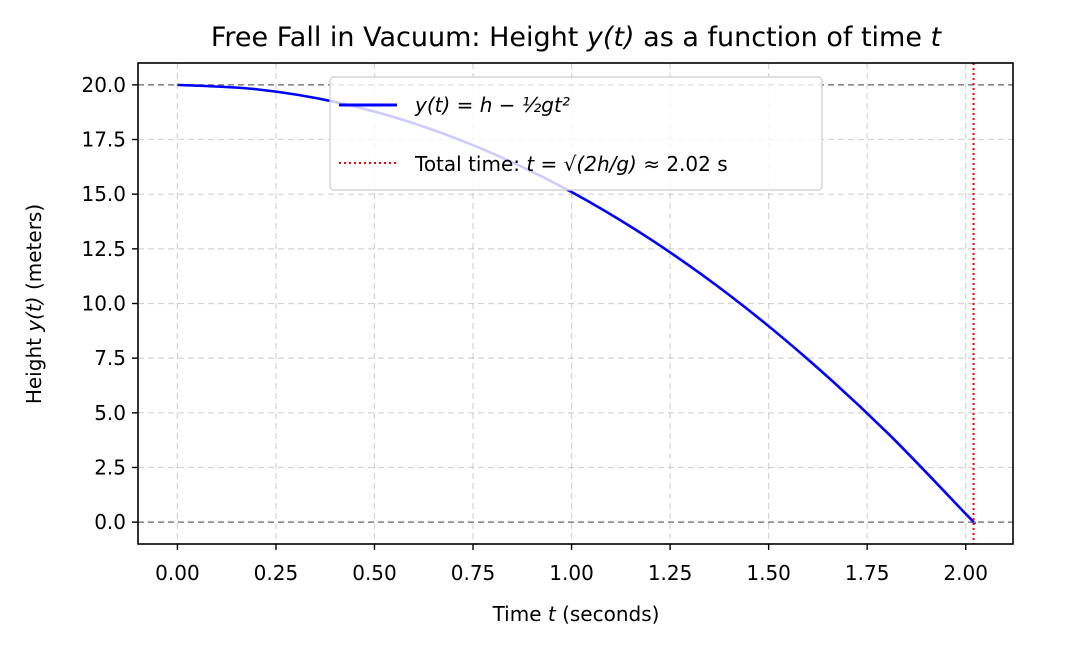  Describe the element at coordinates (608, 614) in the screenshot. I see `xlabel-suffix: (seconds)` at that location.